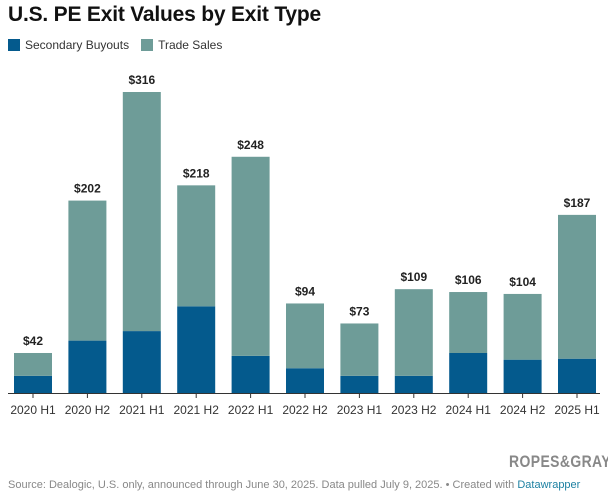 The height and width of the screenshot is (498, 608). Describe the element at coordinates (522, 282) in the screenshot. I see `bar-total-label: $104` at that location.